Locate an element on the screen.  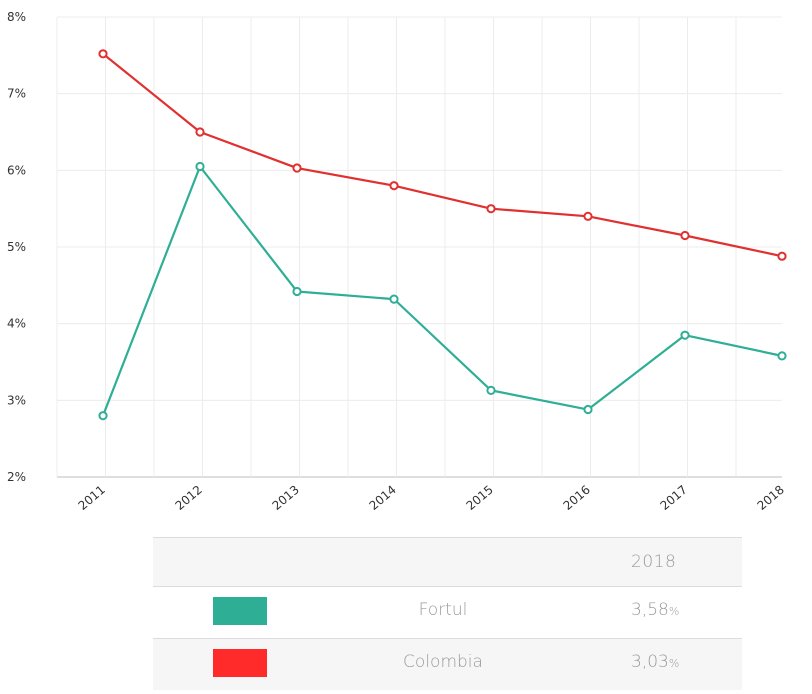
y-tick-label: 6% is located at coordinates (16, 170).